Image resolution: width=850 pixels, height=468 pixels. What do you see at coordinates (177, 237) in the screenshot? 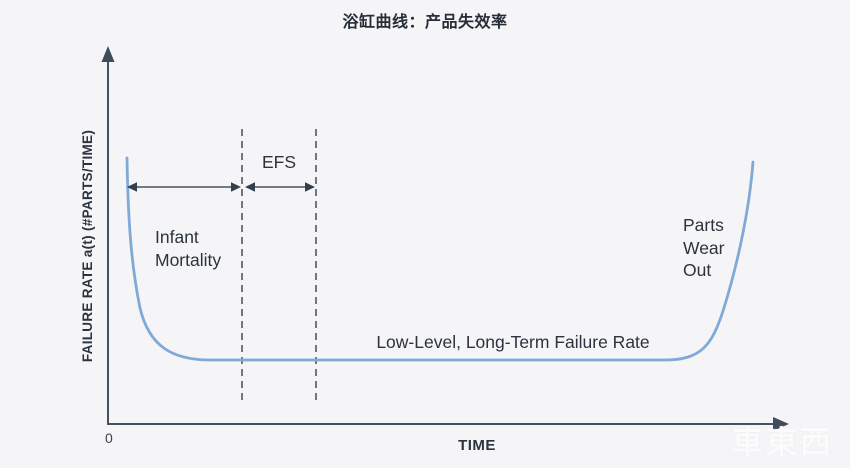
I see `infant-mortality-label-line1: Infant` at bounding box center [177, 237].